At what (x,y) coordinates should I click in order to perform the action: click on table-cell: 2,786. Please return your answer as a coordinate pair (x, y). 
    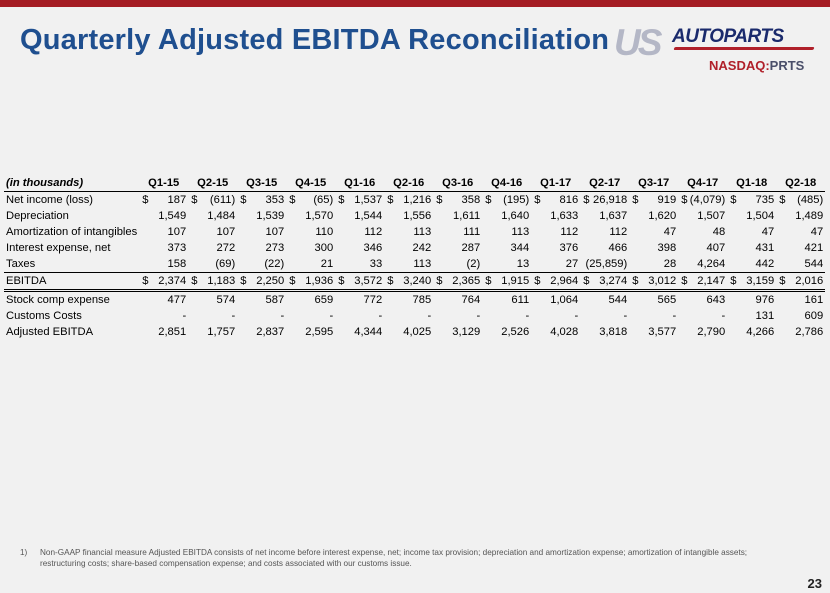
    Looking at the image, I should click on (809, 332).